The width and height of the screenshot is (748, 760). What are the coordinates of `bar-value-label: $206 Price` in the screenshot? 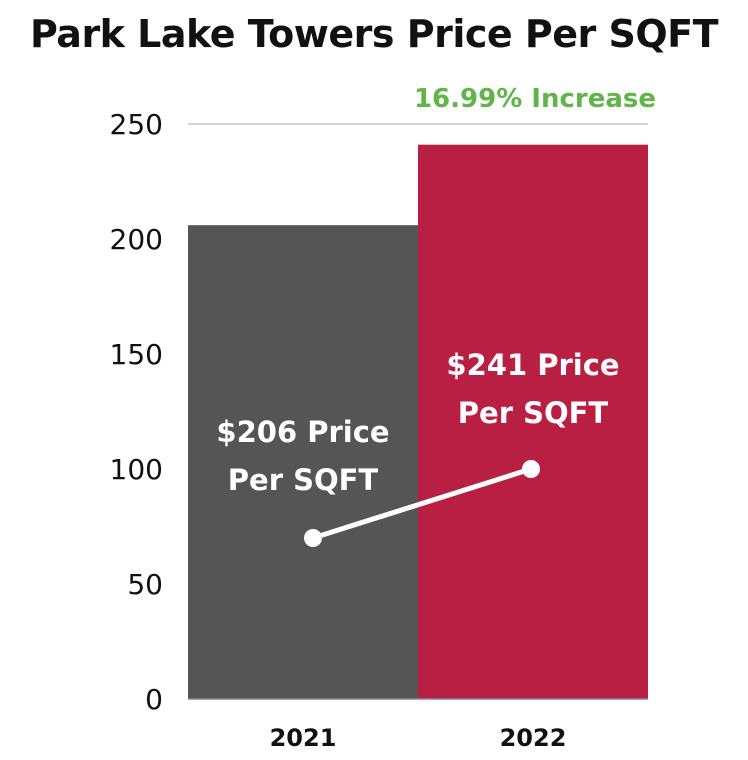 It's located at (302, 432).